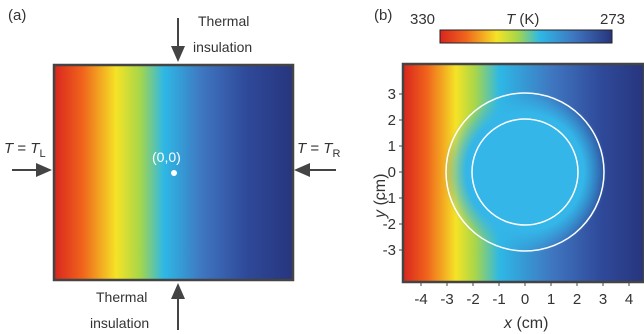 This screenshot has width=644, height=334. I want to click on y-tick-label: 2, so click(392, 120).